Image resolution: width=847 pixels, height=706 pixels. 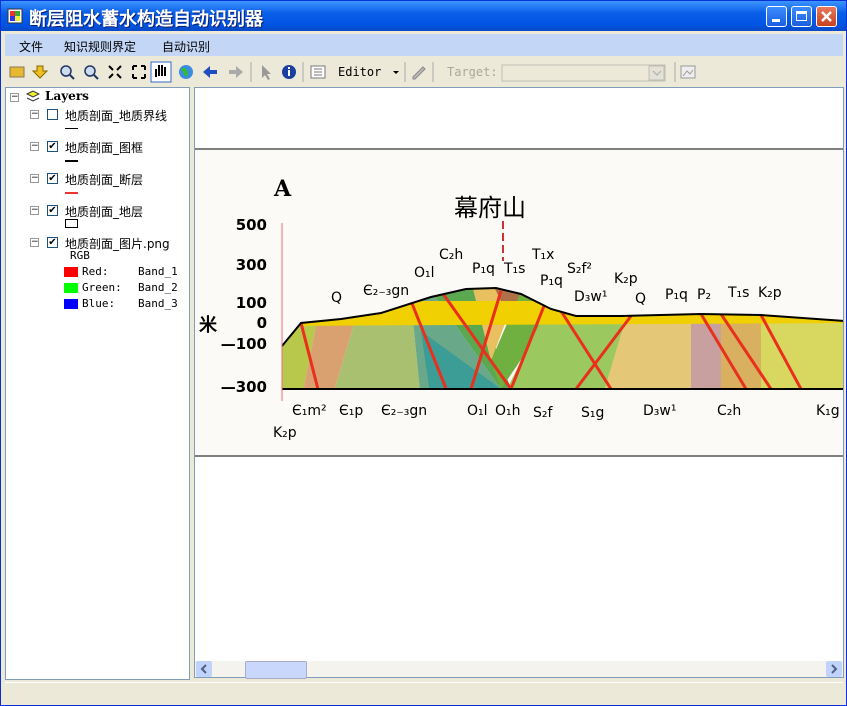 I want to click on rgb-label: RGB, so click(x=80, y=255).